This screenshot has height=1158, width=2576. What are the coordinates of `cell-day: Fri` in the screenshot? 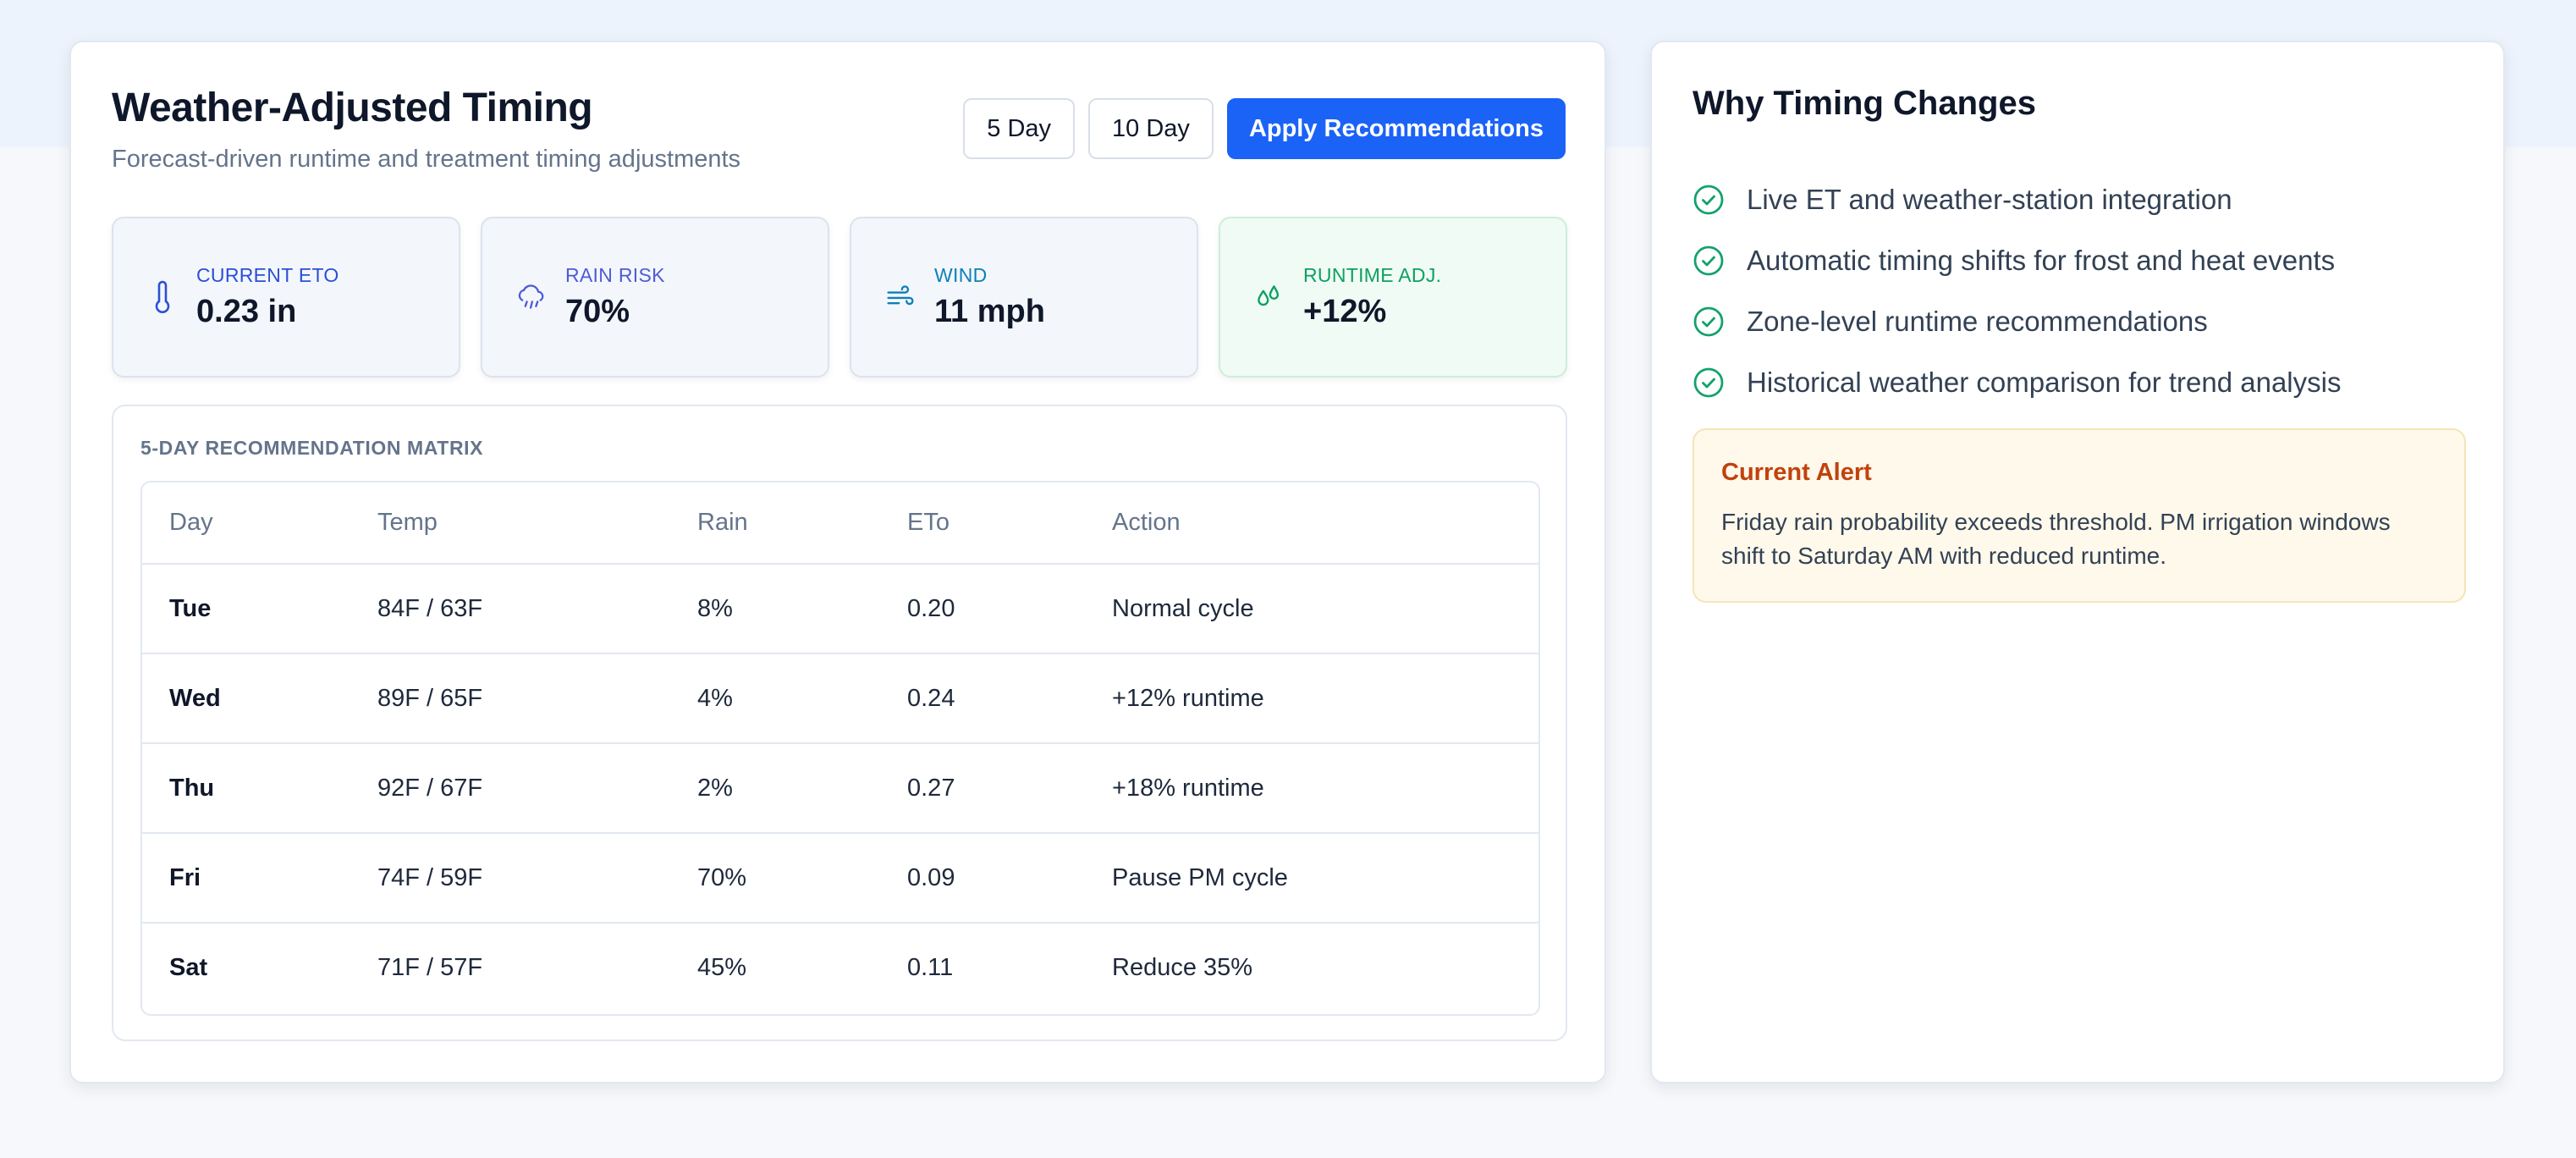 It's located at (246, 878).